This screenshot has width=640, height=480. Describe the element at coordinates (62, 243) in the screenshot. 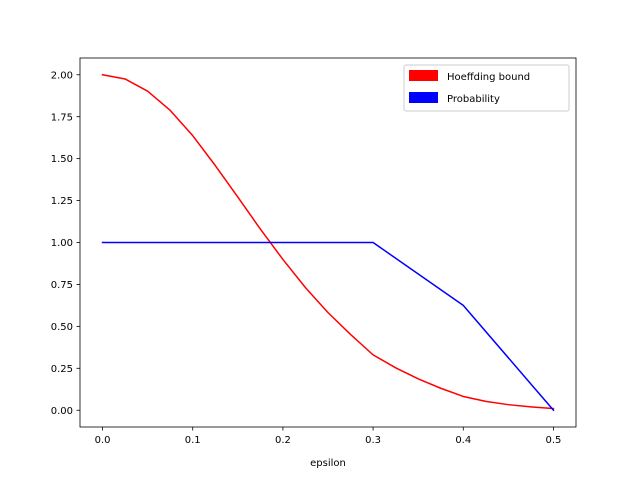

I see `y-tick-label: 1.00` at that location.